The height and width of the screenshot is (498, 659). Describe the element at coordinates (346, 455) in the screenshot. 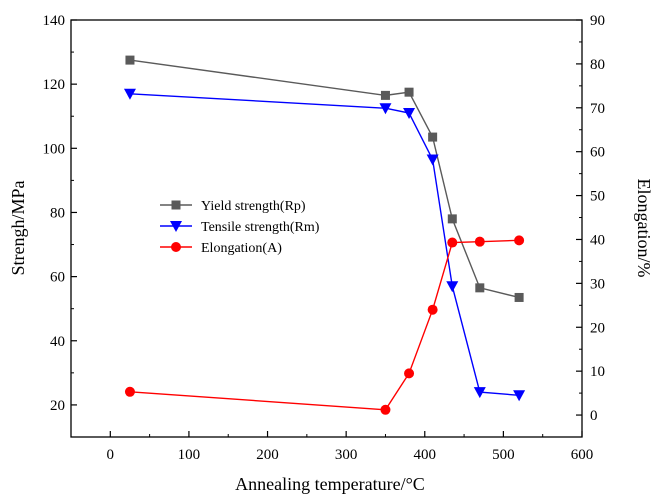

I see `x-tick-label: 300` at that location.